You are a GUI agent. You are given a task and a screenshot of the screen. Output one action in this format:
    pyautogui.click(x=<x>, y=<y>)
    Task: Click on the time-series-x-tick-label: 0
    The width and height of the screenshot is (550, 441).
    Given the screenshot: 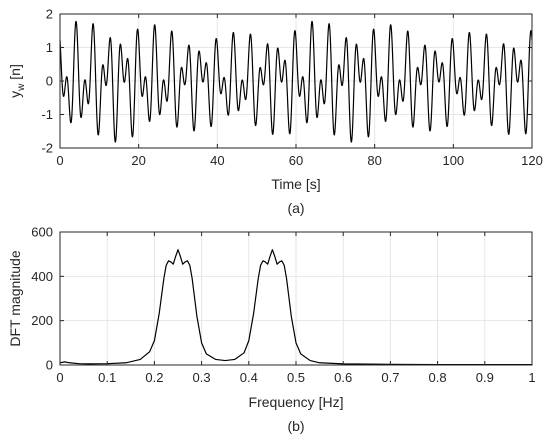 What is the action you would take?
    pyautogui.click(x=59, y=160)
    